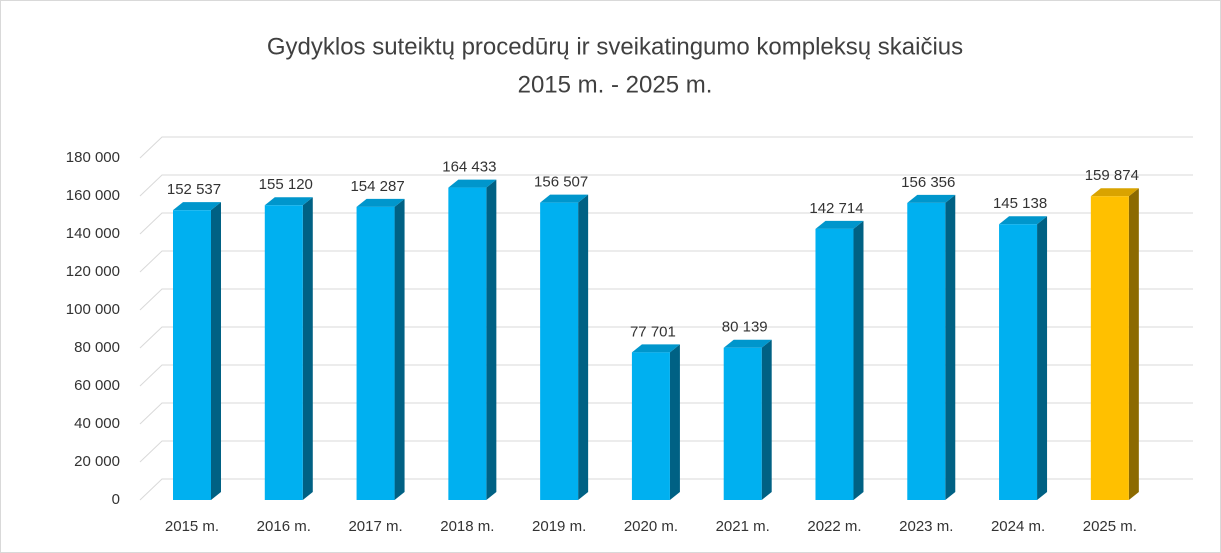 The width and height of the screenshot is (1221, 553). I want to click on x-tick-label: 2023 m., so click(926, 526).